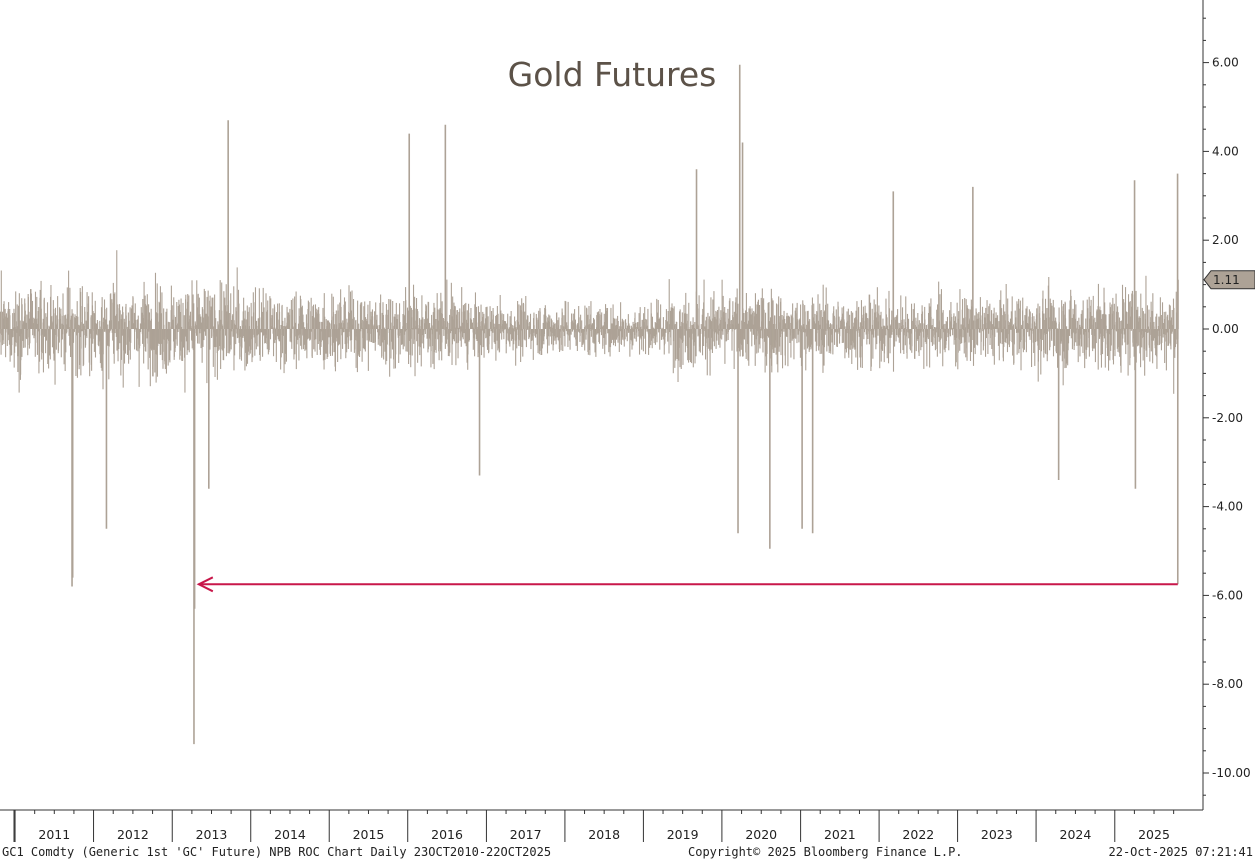  Describe the element at coordinates (1227, 684) in the screenshot. I see `y-tick-label: -8.00` at that location.